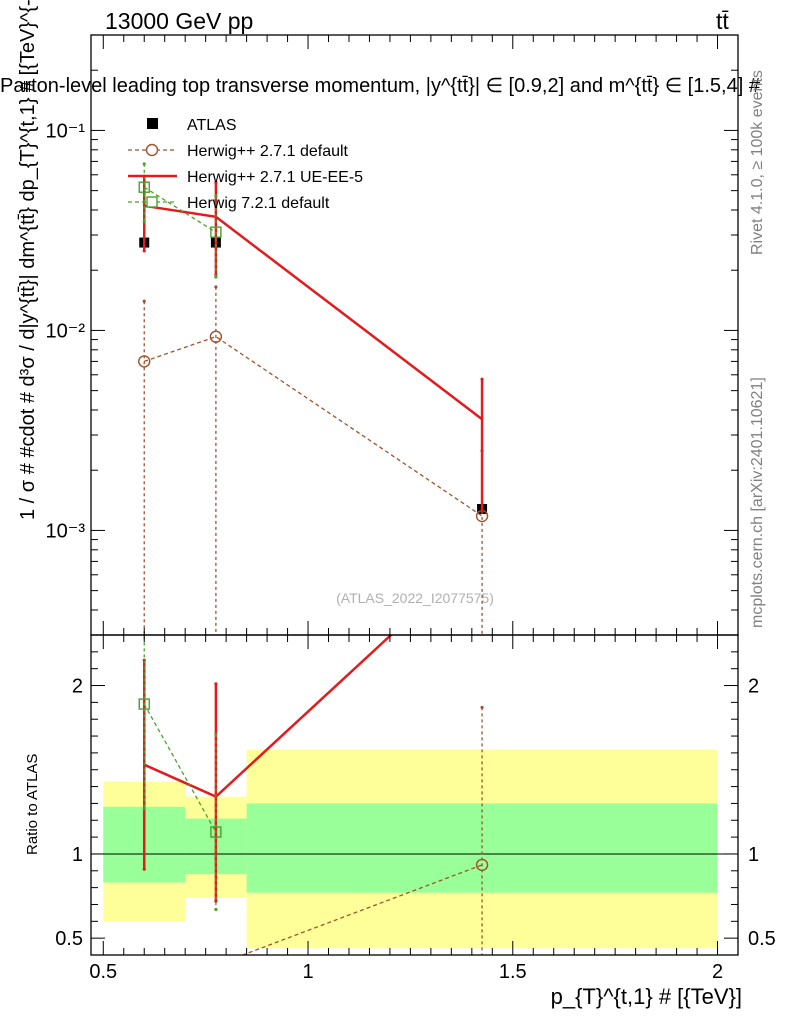  I want to click on mcplots-label: mcplots.cern.ch [arXiv:2401.10621], so click(757, 502).